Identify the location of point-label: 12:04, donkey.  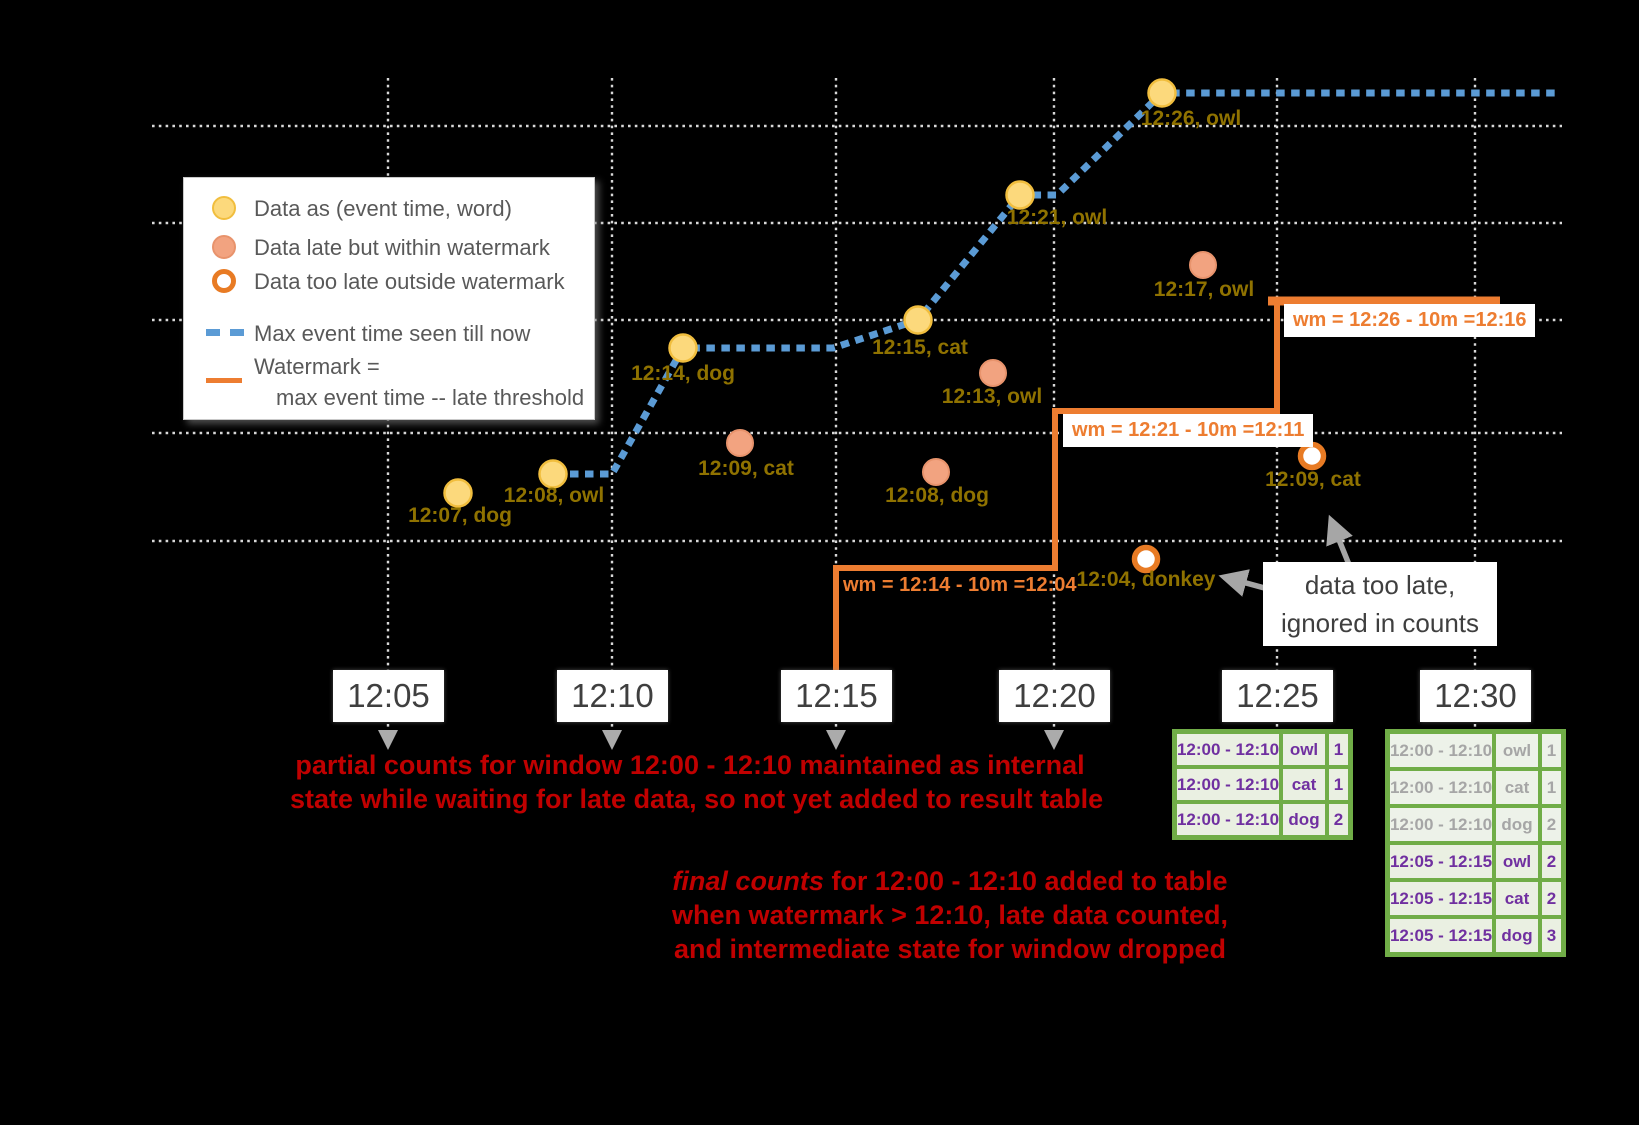
(1146, 579).